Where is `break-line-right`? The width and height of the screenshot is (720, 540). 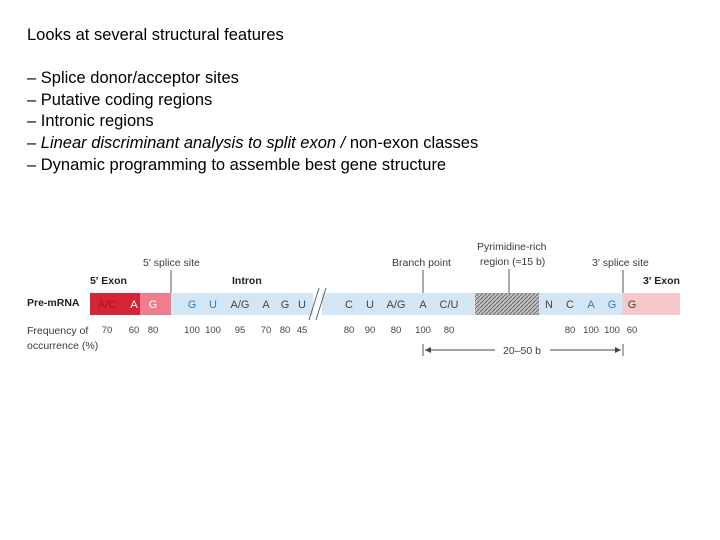 break-line-right is located at coordinates (321, 304).